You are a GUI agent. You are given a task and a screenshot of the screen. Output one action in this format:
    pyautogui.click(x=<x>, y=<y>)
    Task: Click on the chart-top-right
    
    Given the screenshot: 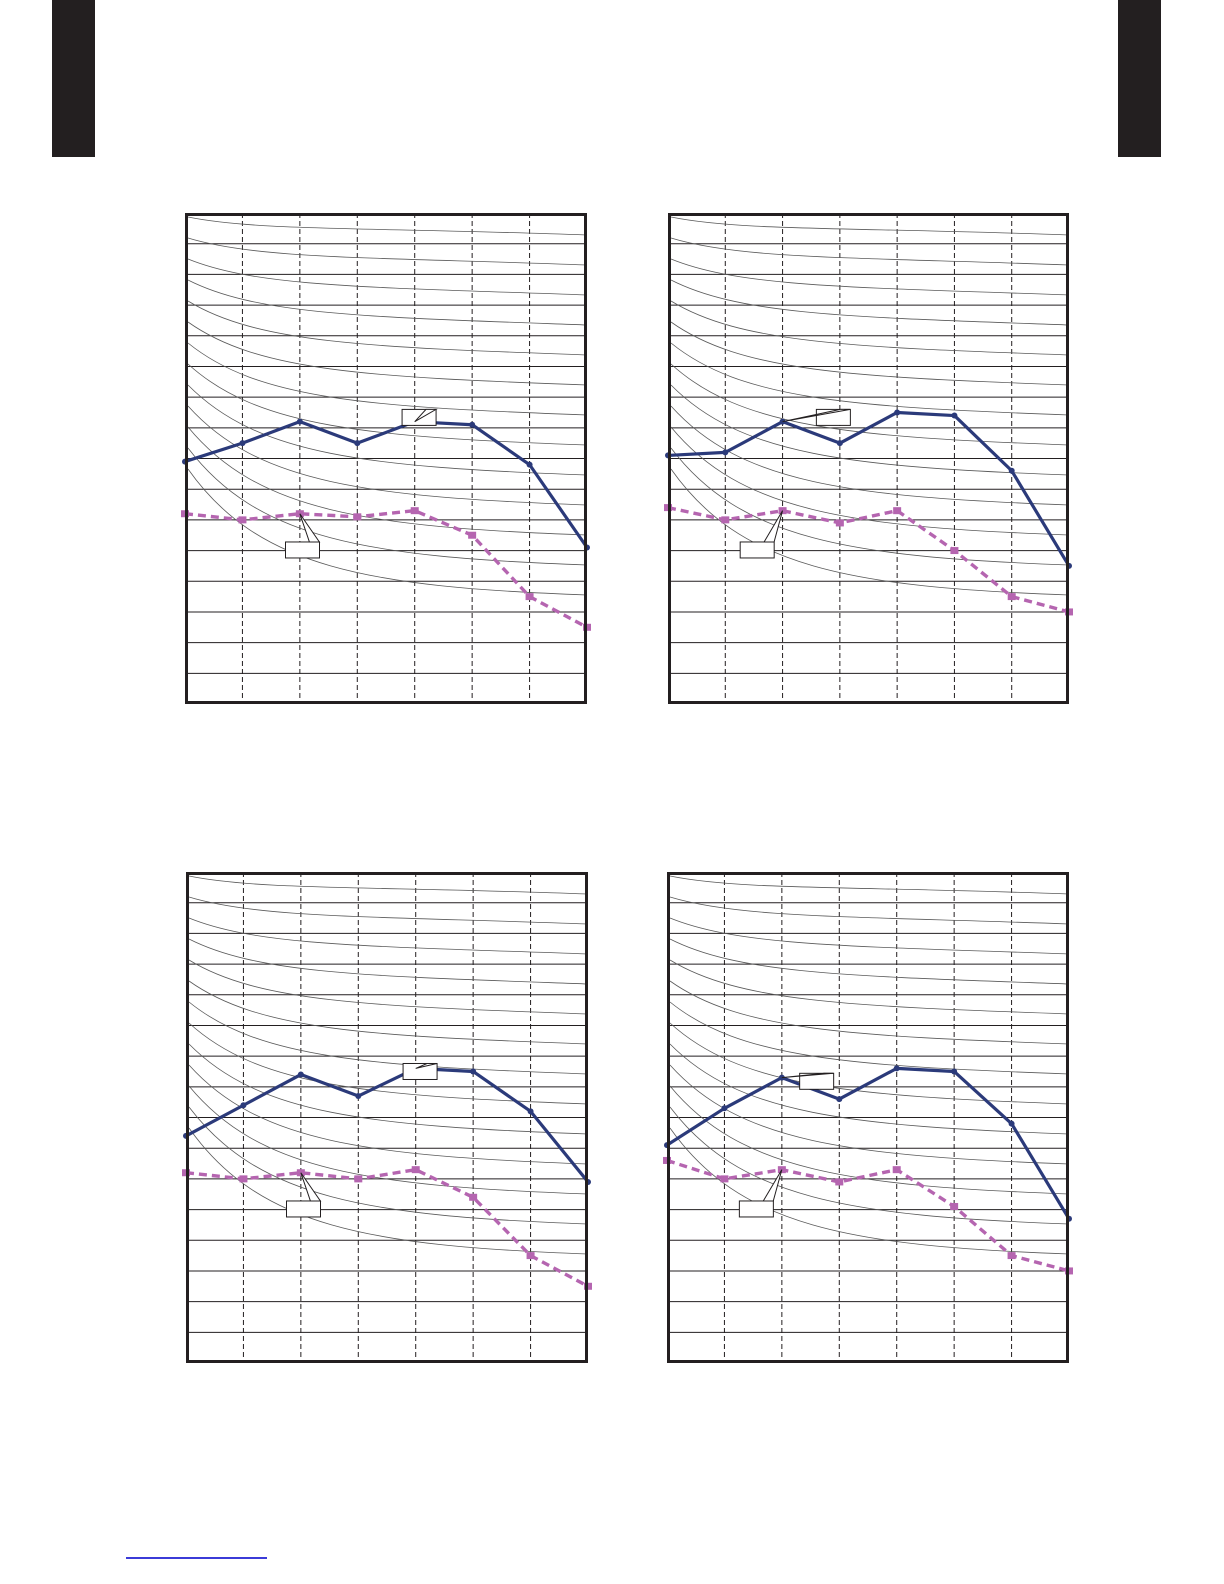 What is the action you would take?
    pyautogui.click(x=868, y=458)
    